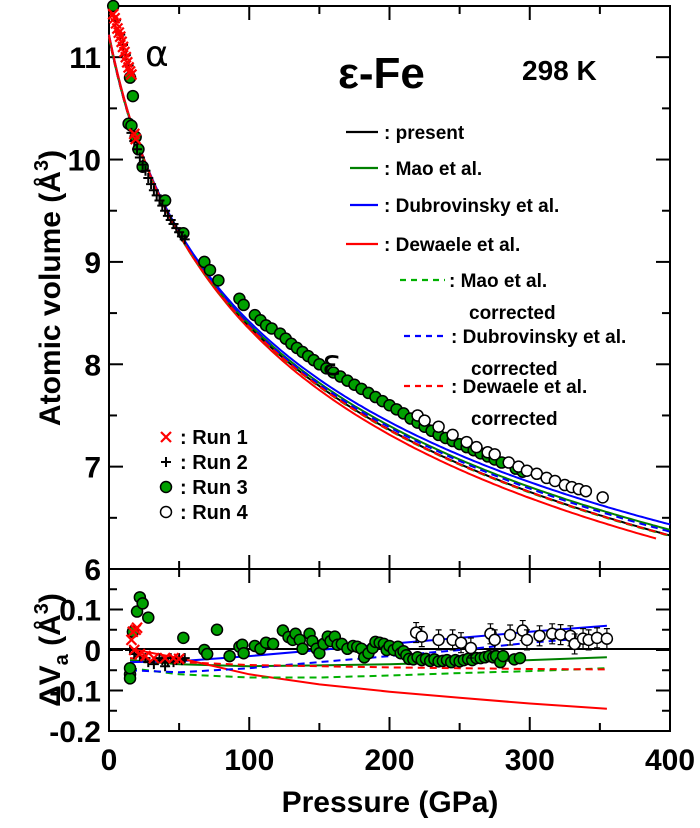 The width and height of the screenshot is (700, 828). What do you see at coordinates (559, 70) in the screenshot?
I see `temperature-label: 298 K` at bounding box center [559, 70].